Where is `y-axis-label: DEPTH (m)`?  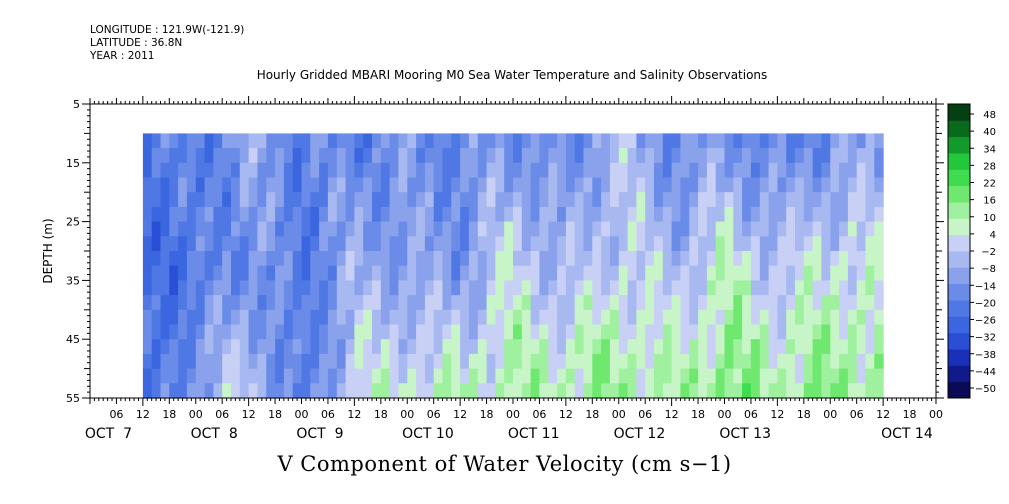 y-axis-label: DEPTH (m) is located at coordinates (48, 250).